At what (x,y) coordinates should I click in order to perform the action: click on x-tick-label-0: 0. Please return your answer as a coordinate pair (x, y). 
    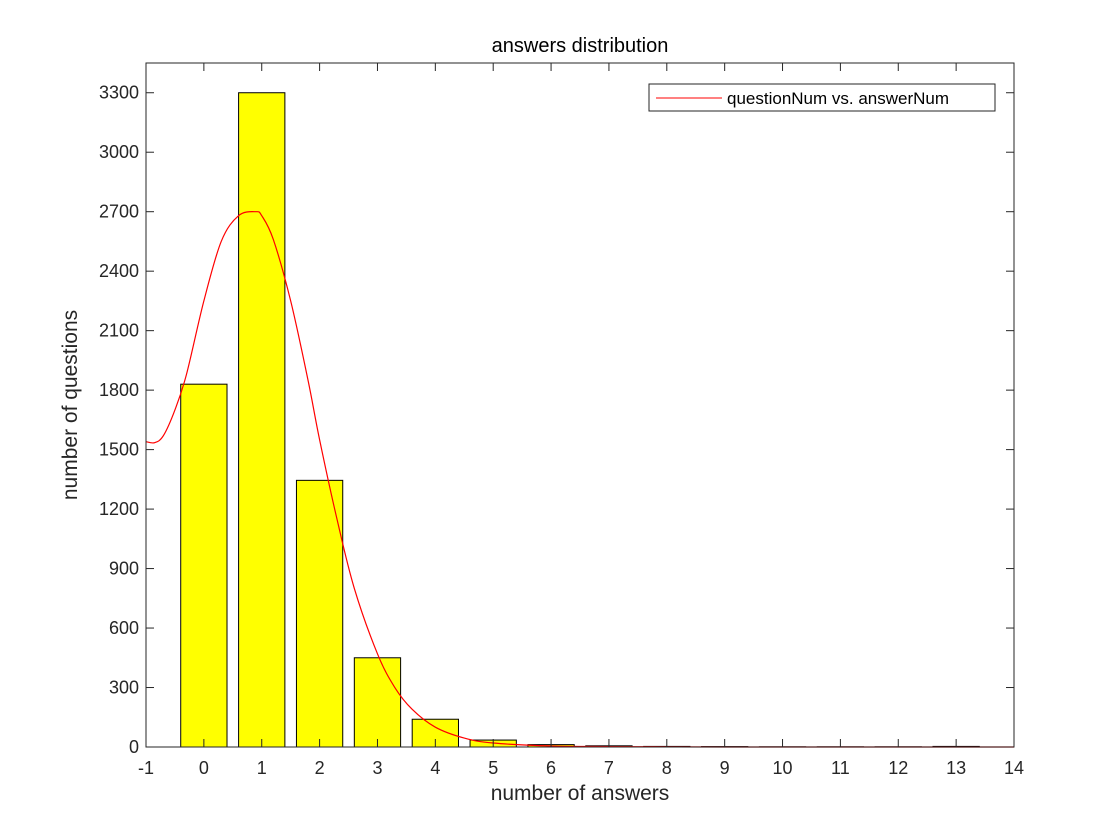
    Looking at the image, I should click on (204, 768).